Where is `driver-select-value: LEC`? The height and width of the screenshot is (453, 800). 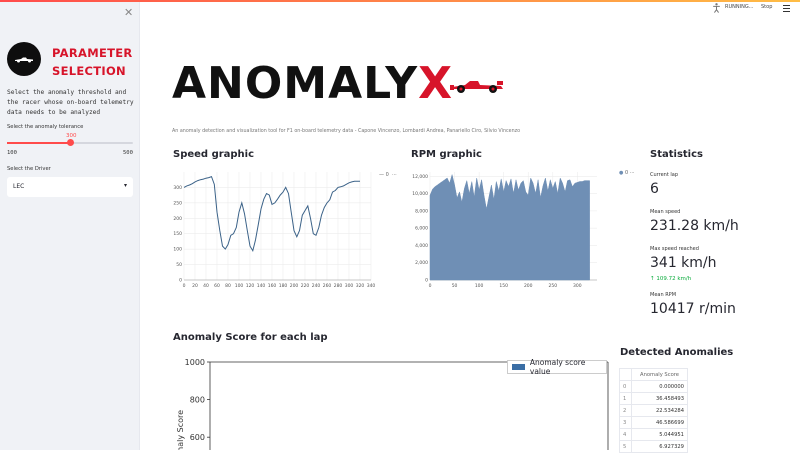
driver-select-value: LEC is located at coordinates (18, 186).